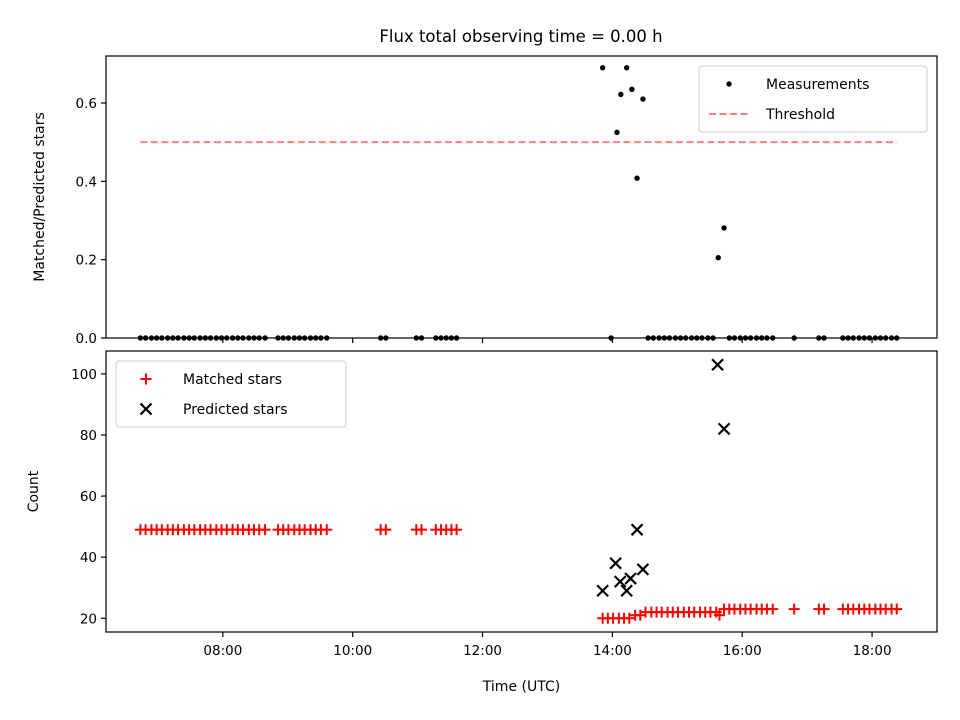  What do you see at coordinates (352, 651) in the screenshot?
I see `x-tick-label: 10:00` at bounding box center [352, 651].